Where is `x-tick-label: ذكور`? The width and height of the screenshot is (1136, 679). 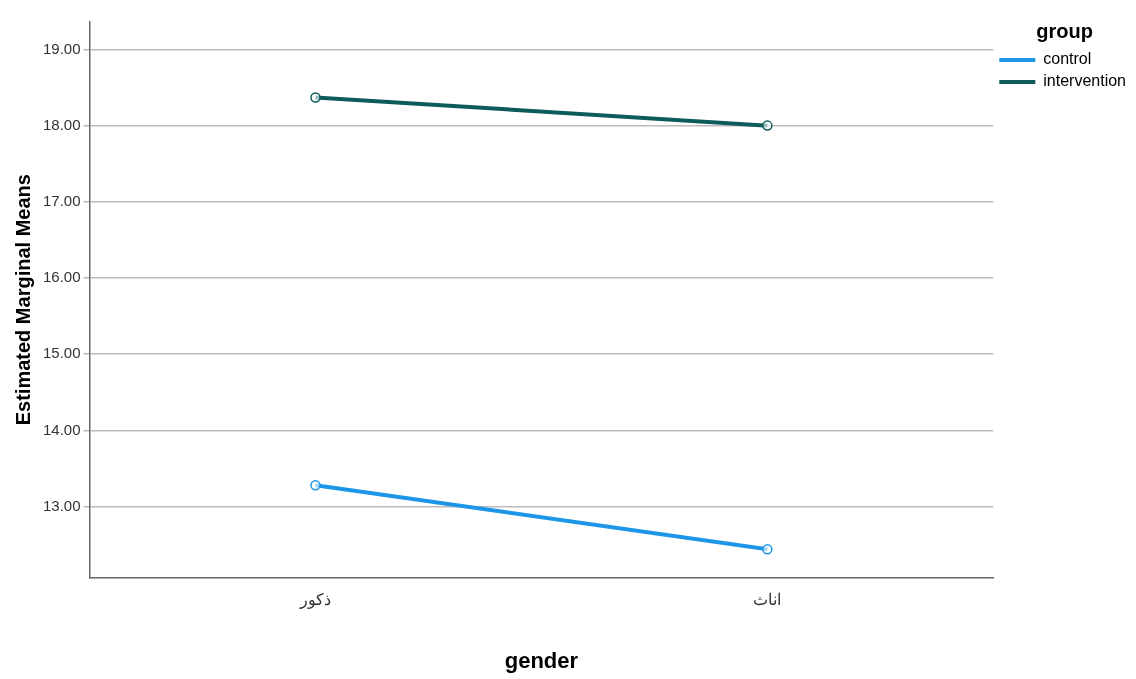
x-tick-label: ذكور is located at coordinates (314, 600).